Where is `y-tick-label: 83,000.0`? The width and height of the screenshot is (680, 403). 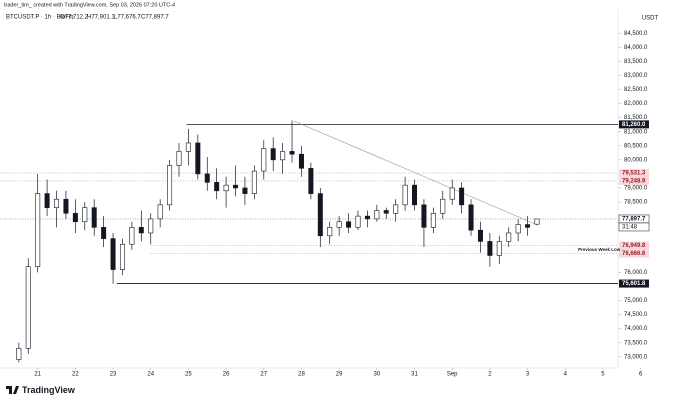 y-tick-label: 83,000.0 is located at coordinates (636, 76).